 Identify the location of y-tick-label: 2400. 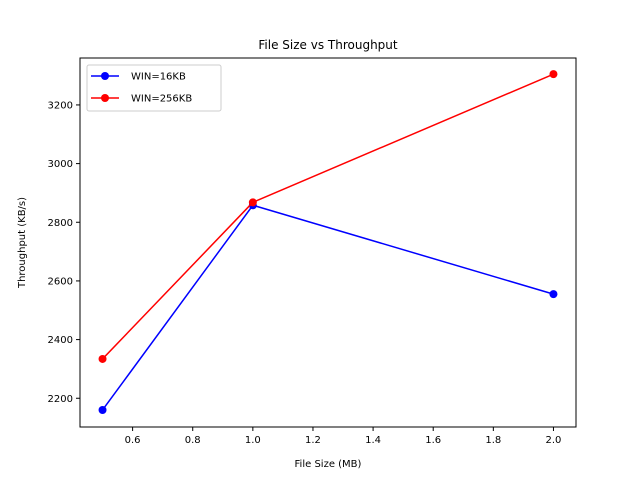
(60, 340).